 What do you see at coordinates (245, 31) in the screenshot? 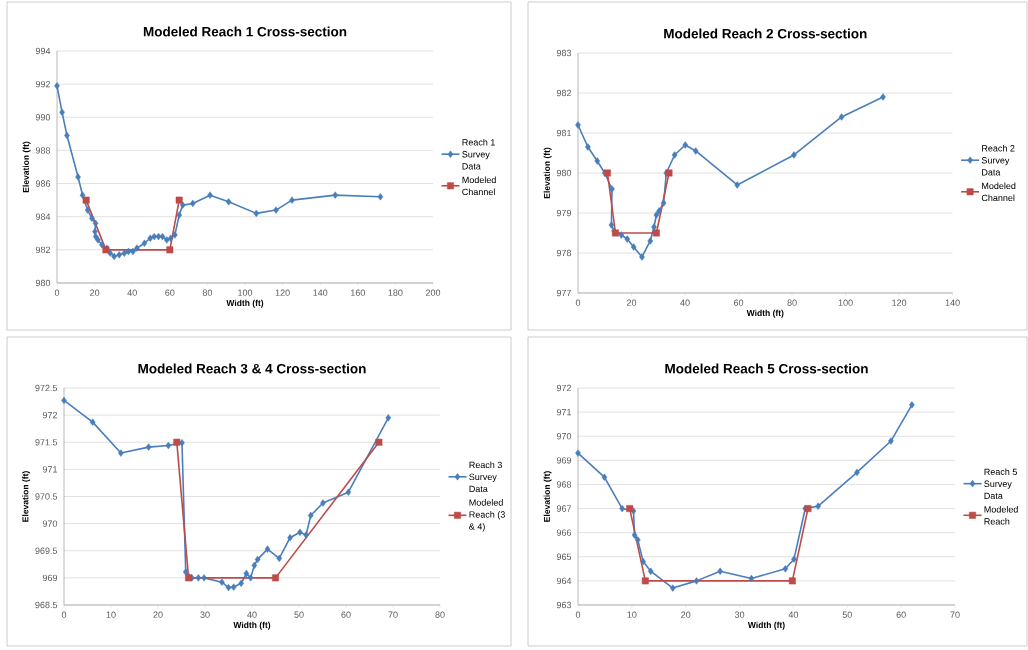
I see `chart-title: Modeled Reach 1 Cross-section` at bounding box center [245, 31].